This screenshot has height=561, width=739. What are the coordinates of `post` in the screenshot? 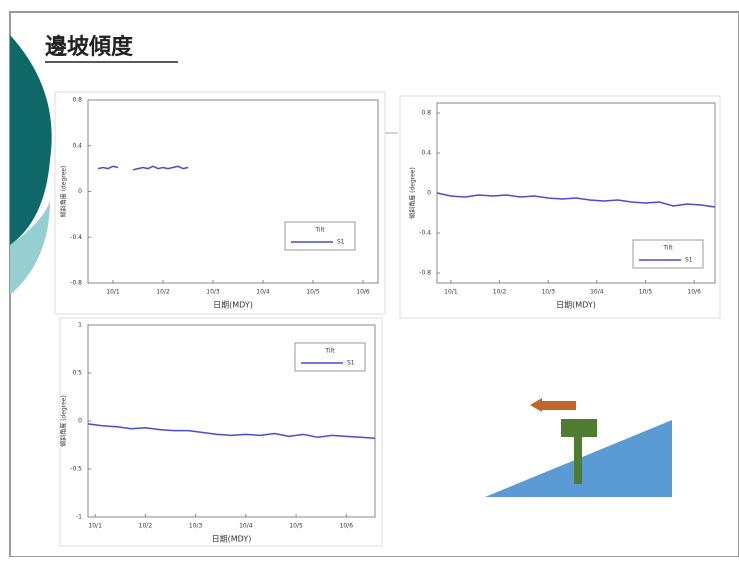 It's located at (578, 458).